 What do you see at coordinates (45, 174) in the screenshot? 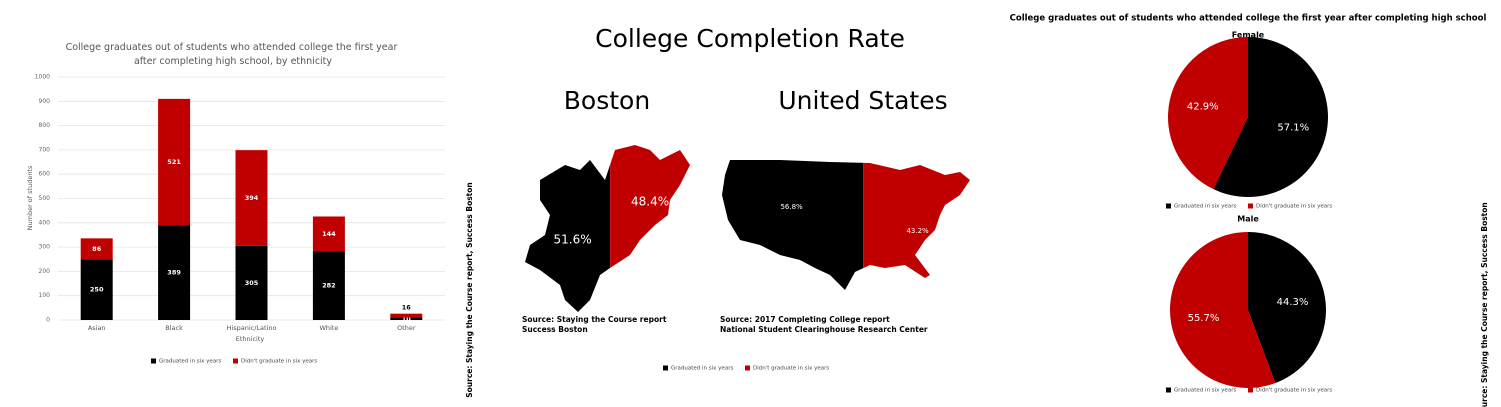
I see `y-tick-label: 600` at bounding box center [45, 174].